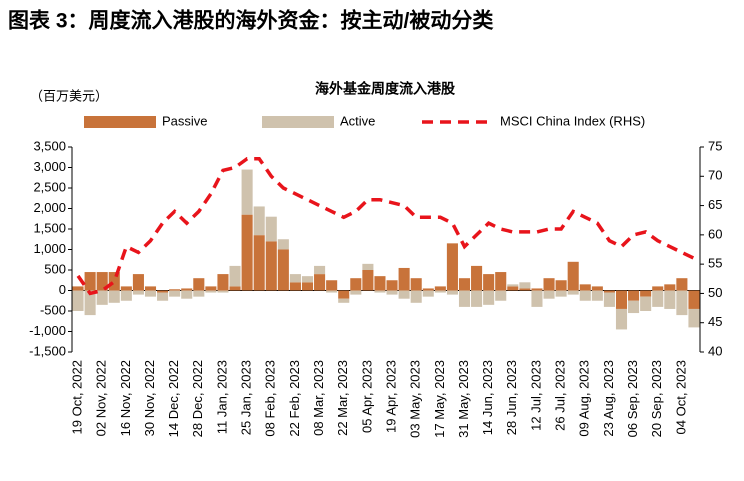 The image size is (744, 481). Describe the element at coordinates (680, 397) in the screenshot. I see `x-tick-label: 04 Oct, 2023` at that location.